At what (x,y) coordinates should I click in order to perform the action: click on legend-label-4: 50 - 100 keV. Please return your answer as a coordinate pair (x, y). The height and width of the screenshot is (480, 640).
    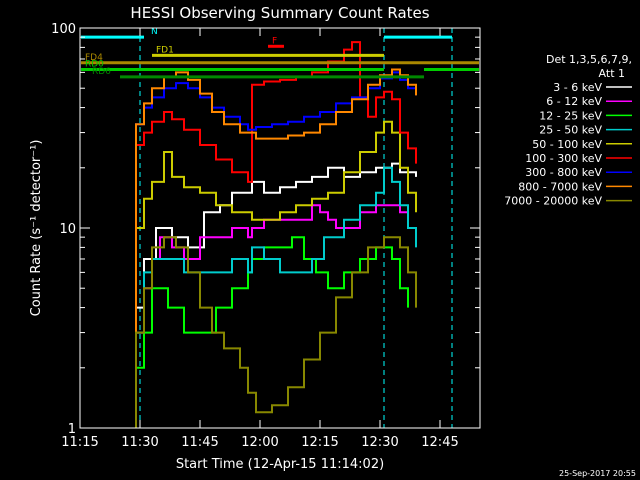
    Looking at the image, I should click on (567, 144).